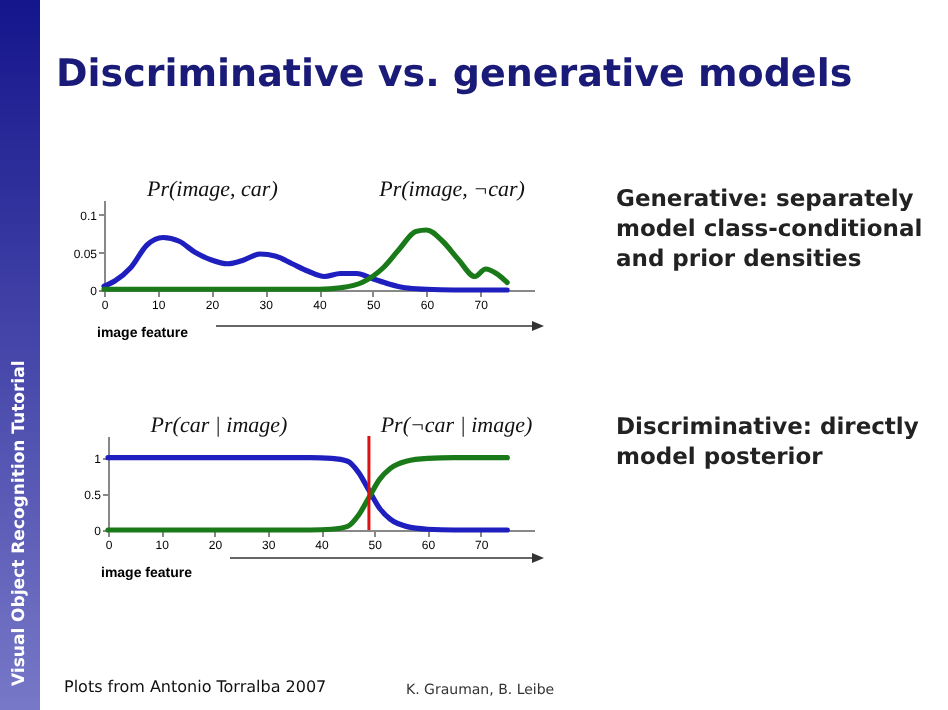 This screenshot has height=710, width=948. What do you see at coordinates (307, 494) in the screenshot?
I see `line-series` at bounding box center [307, 494].